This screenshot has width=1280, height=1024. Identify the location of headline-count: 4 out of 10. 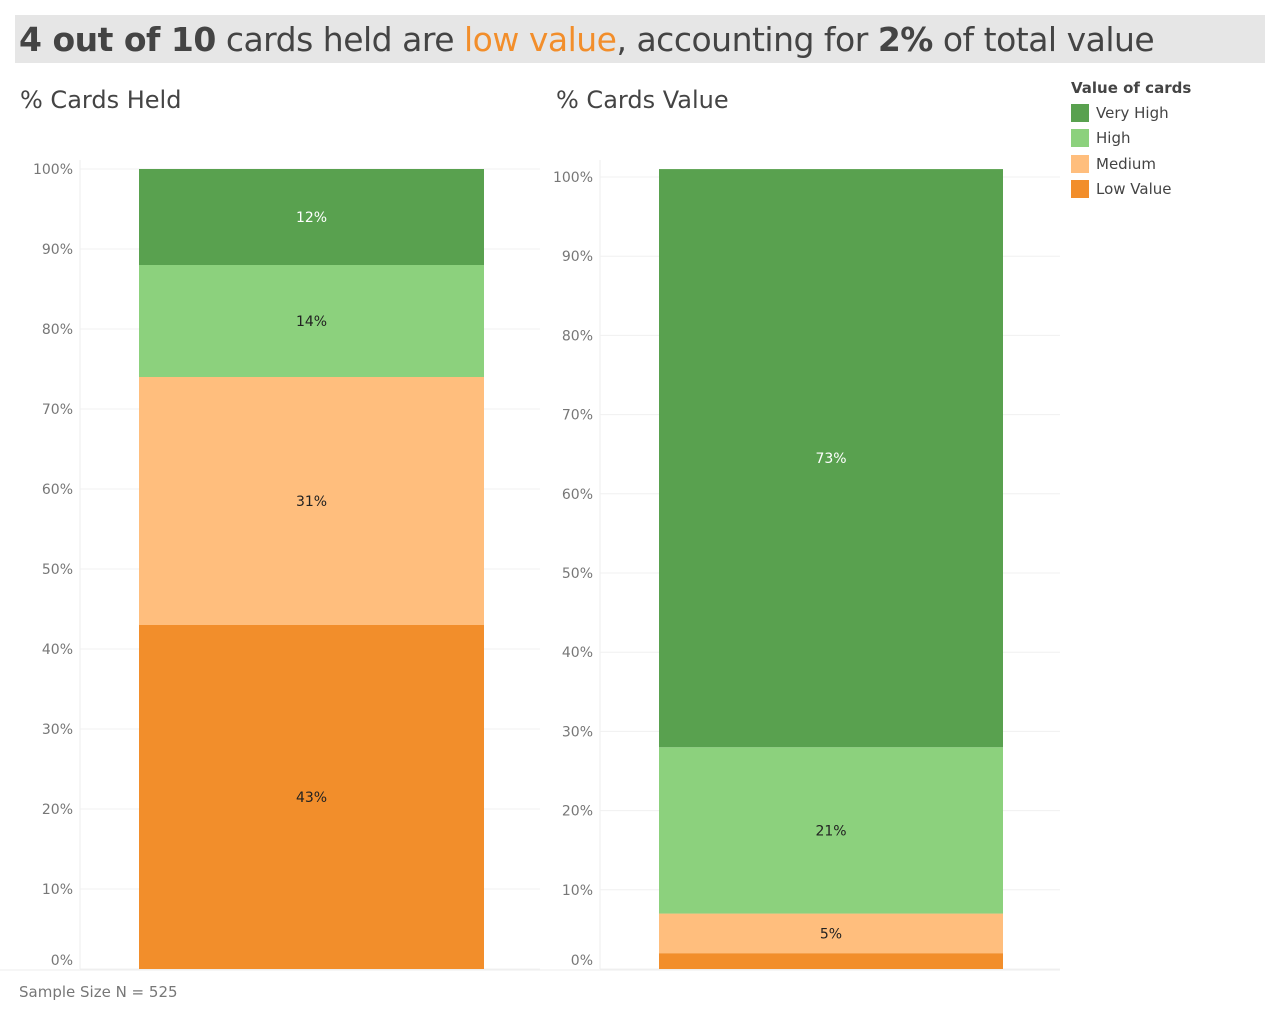
(117, 39).